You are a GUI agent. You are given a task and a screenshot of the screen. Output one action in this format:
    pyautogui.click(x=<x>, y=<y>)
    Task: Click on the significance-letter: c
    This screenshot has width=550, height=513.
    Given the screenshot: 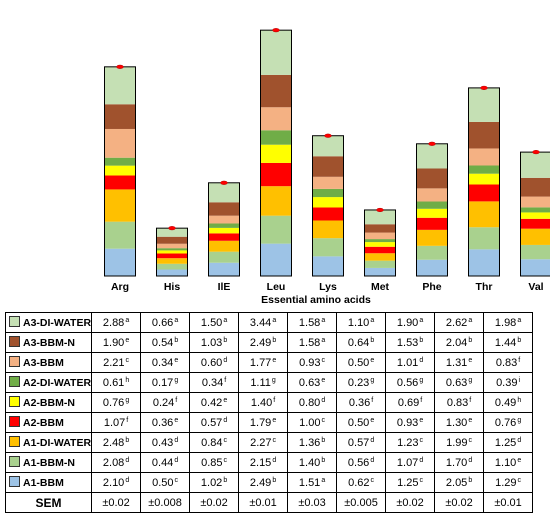 What is the action you would take?
    pyautogui.click(x=226, y=460)
    